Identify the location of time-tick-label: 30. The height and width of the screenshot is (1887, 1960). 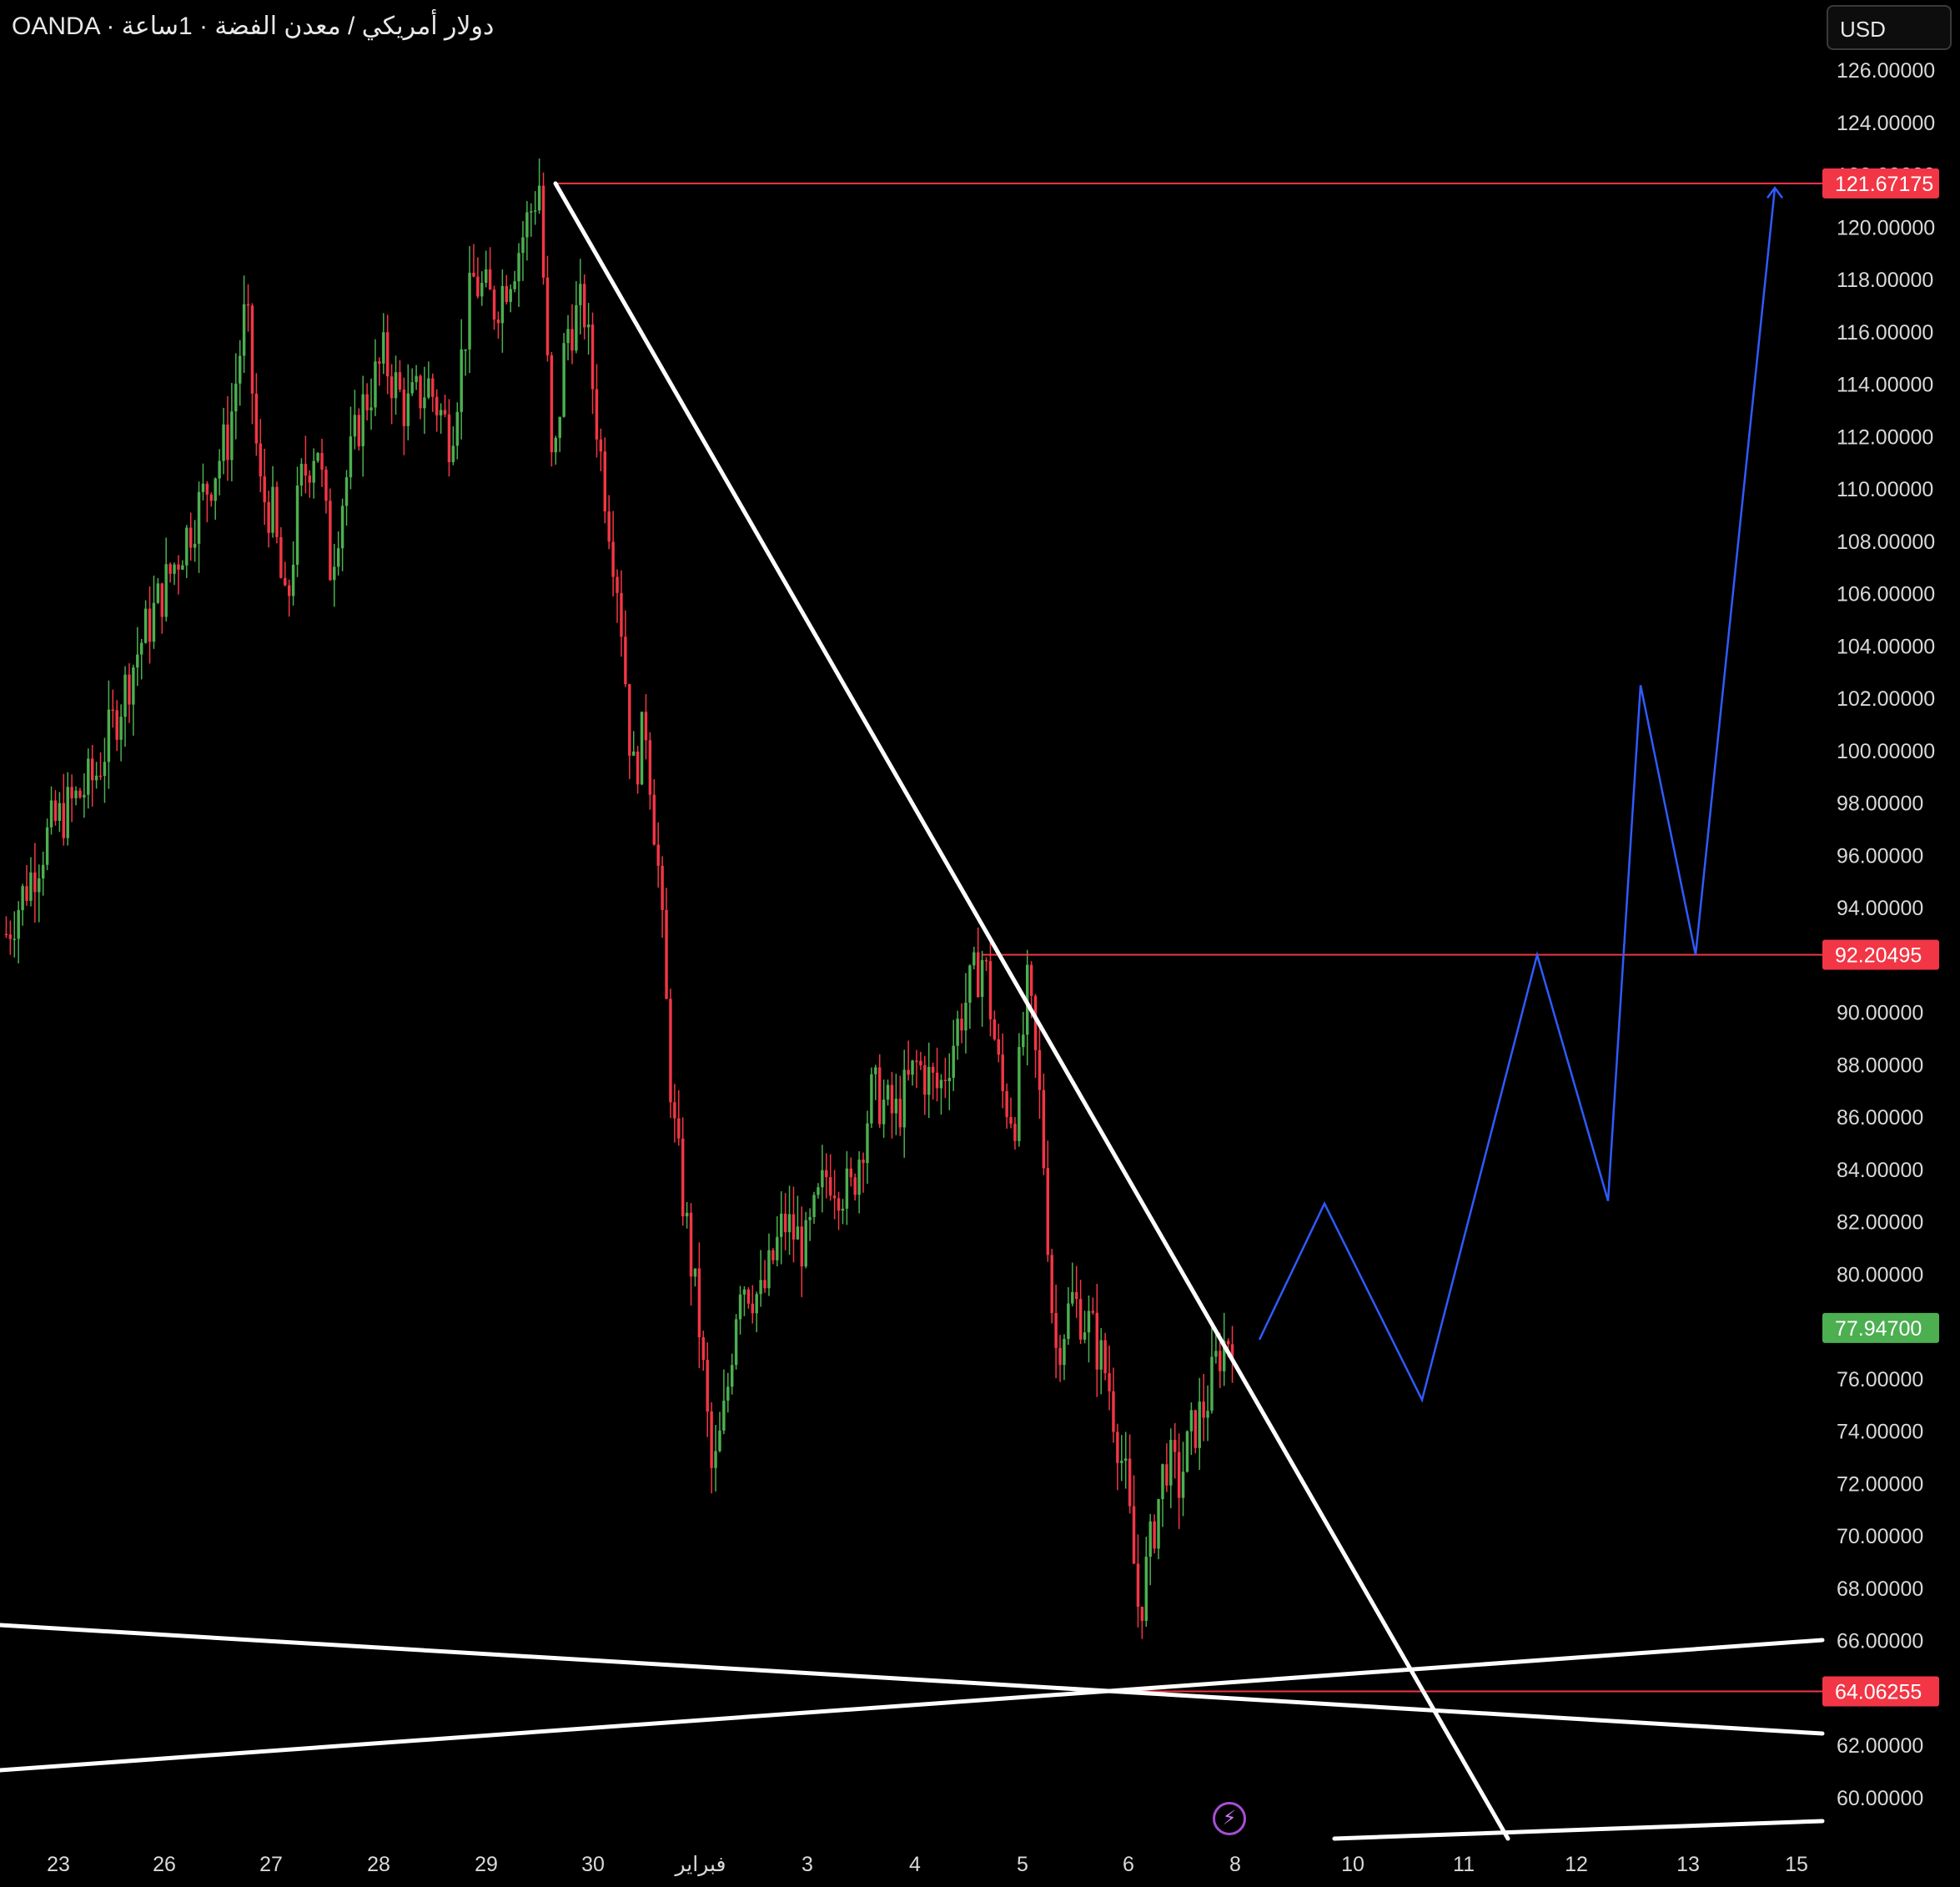
(593, 1865).